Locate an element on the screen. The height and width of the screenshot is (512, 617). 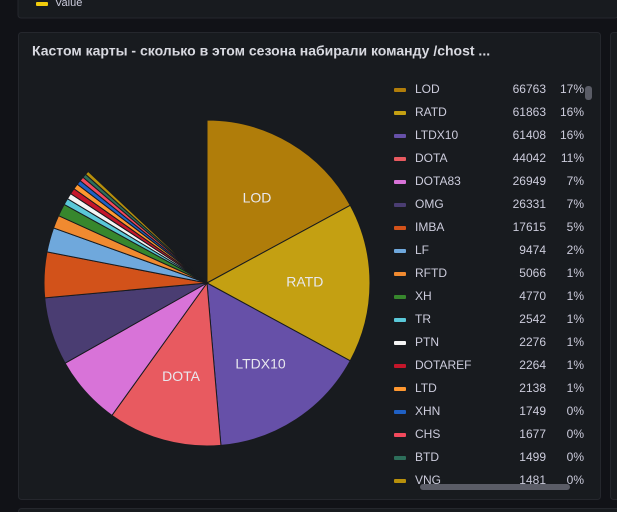
legend-label: DOTAREF is located at coordinates (443, 365).